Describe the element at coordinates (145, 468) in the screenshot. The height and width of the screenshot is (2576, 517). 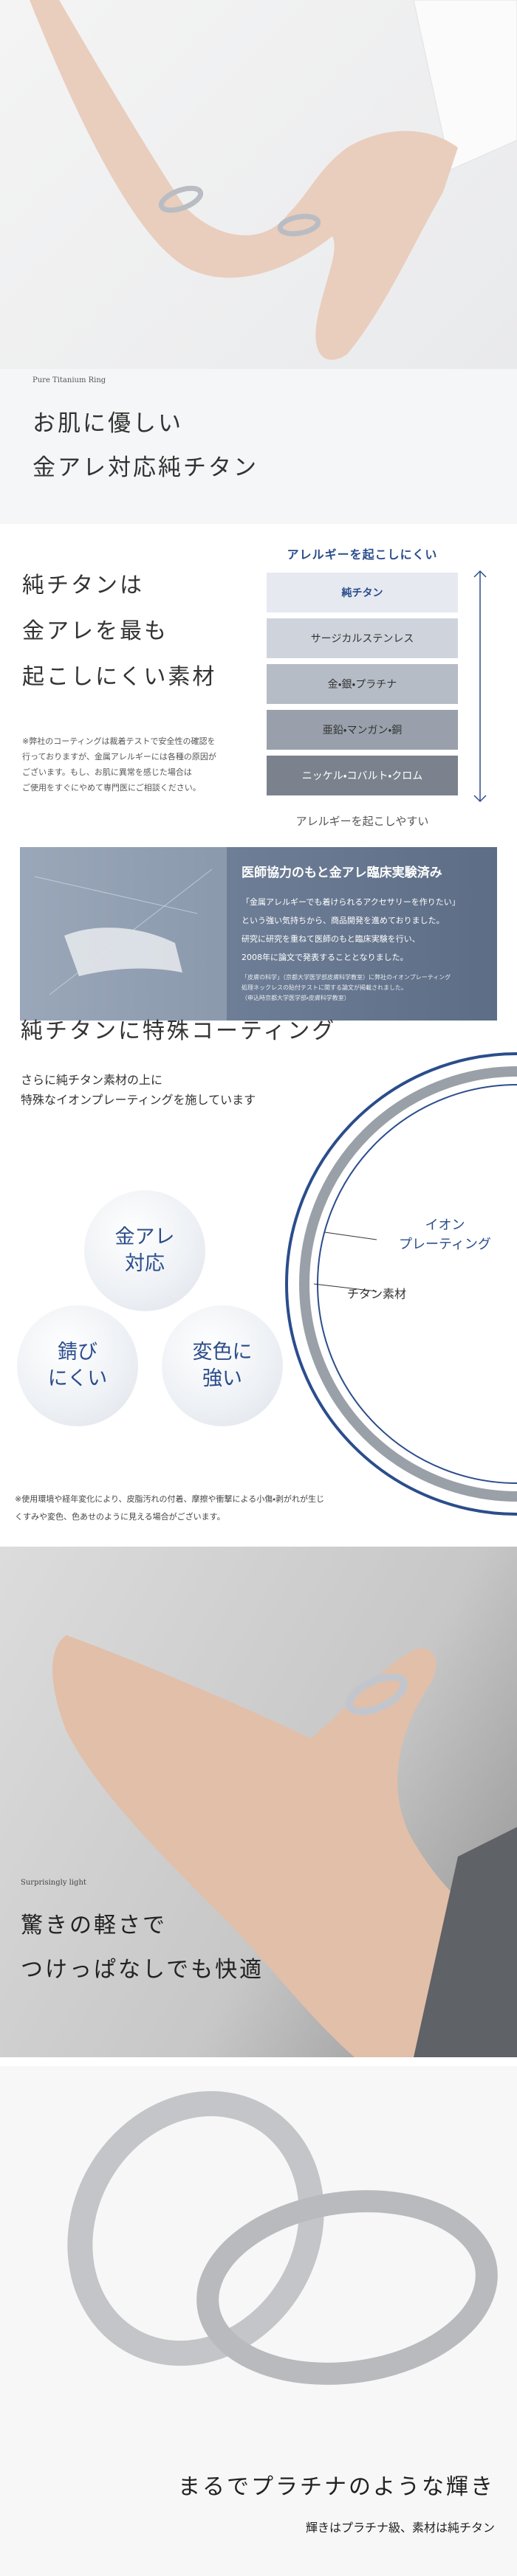
I see `hero-title: 金アレ対応純チタン` at that location.